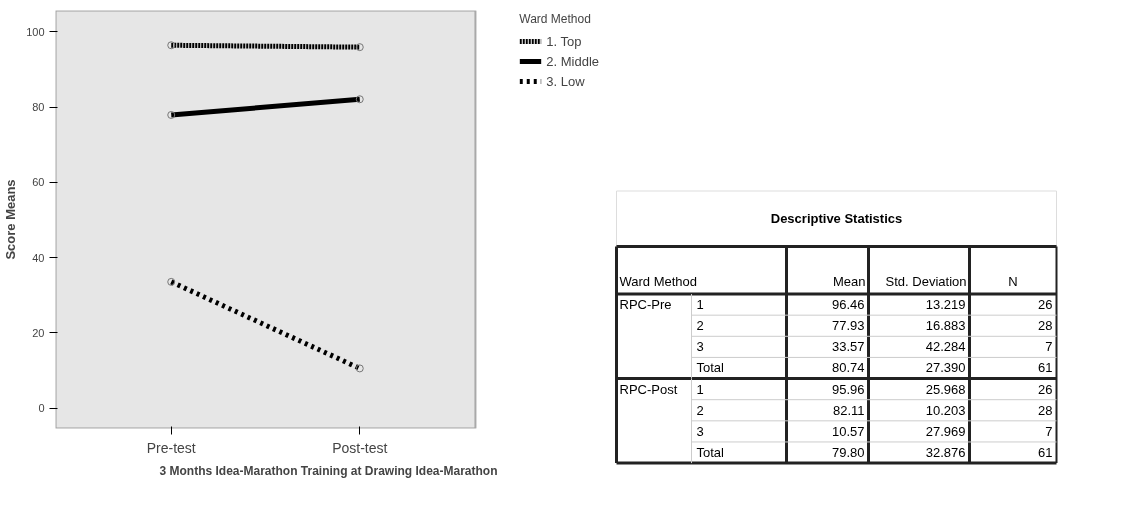 The height and width of the screenshot is (519, 1144). I want to click on text: 27.390, so click(945, 368).